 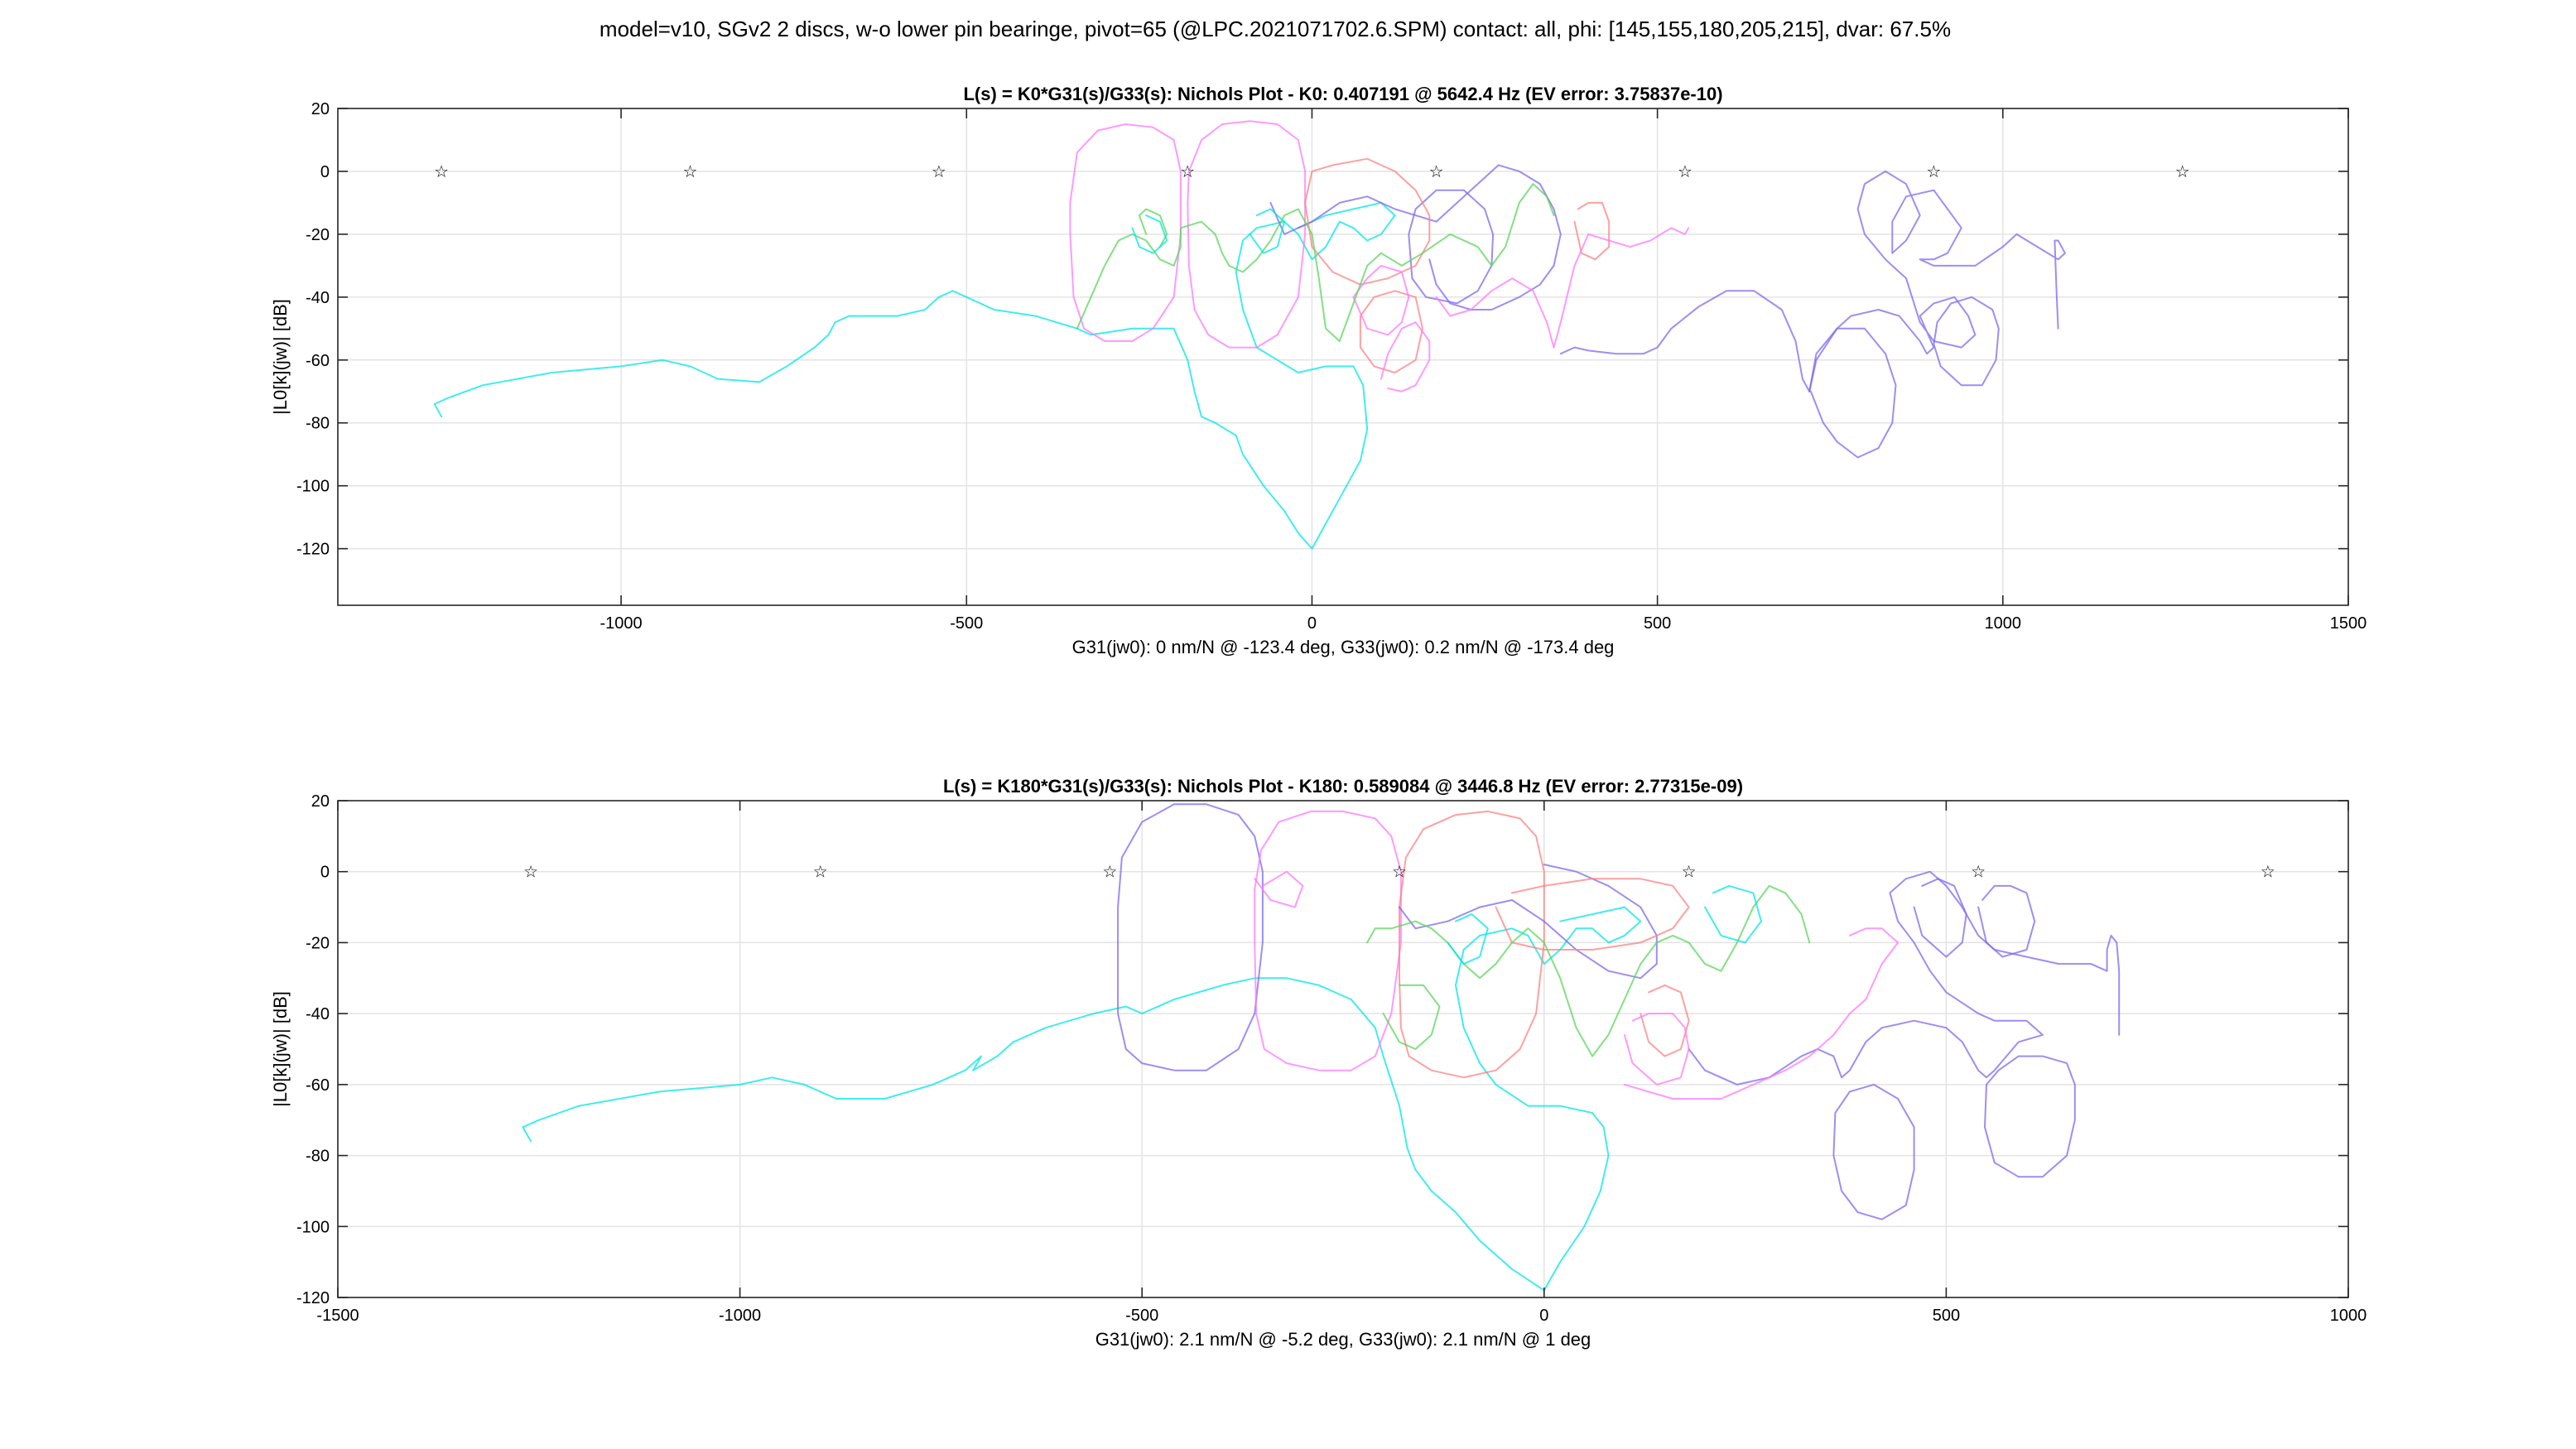 What do you see at coordinates (337, 1316) in the screenshot?
I see `x-tick-label: -1500` at bounding box center [337, 1316].